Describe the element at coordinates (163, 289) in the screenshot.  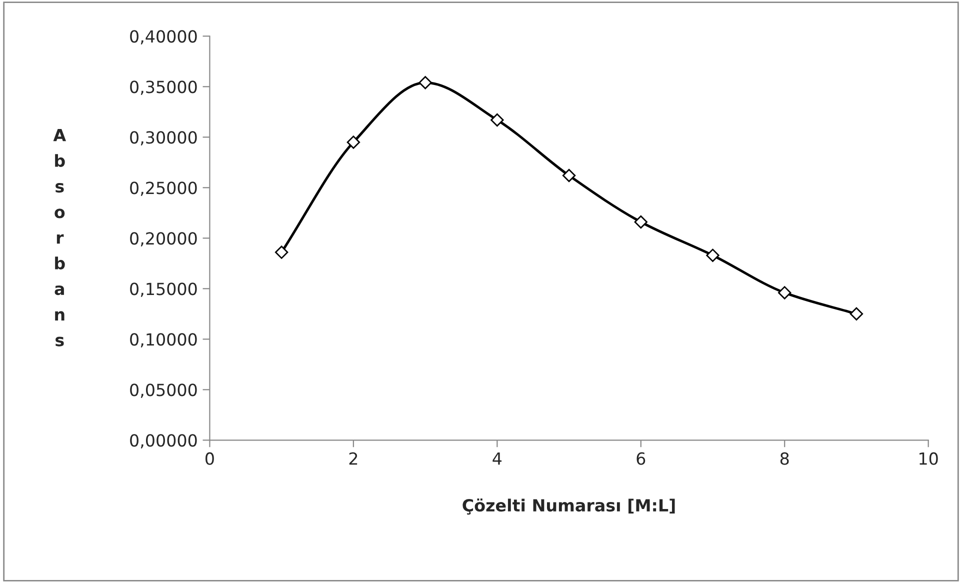
I see `y-tick-label: 0,15000` at that location.